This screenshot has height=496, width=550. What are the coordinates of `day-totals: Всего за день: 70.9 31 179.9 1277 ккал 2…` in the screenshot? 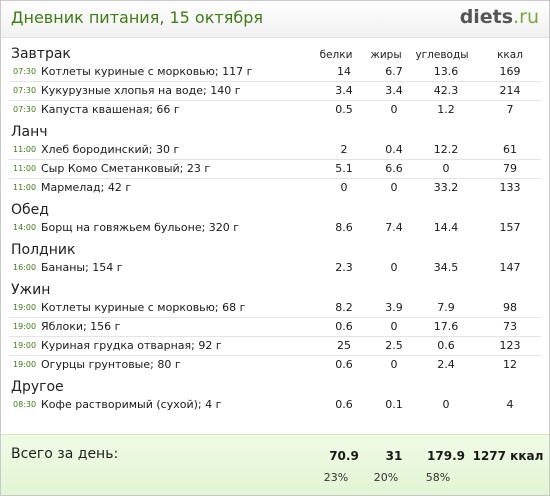 It's located at (275, 464).